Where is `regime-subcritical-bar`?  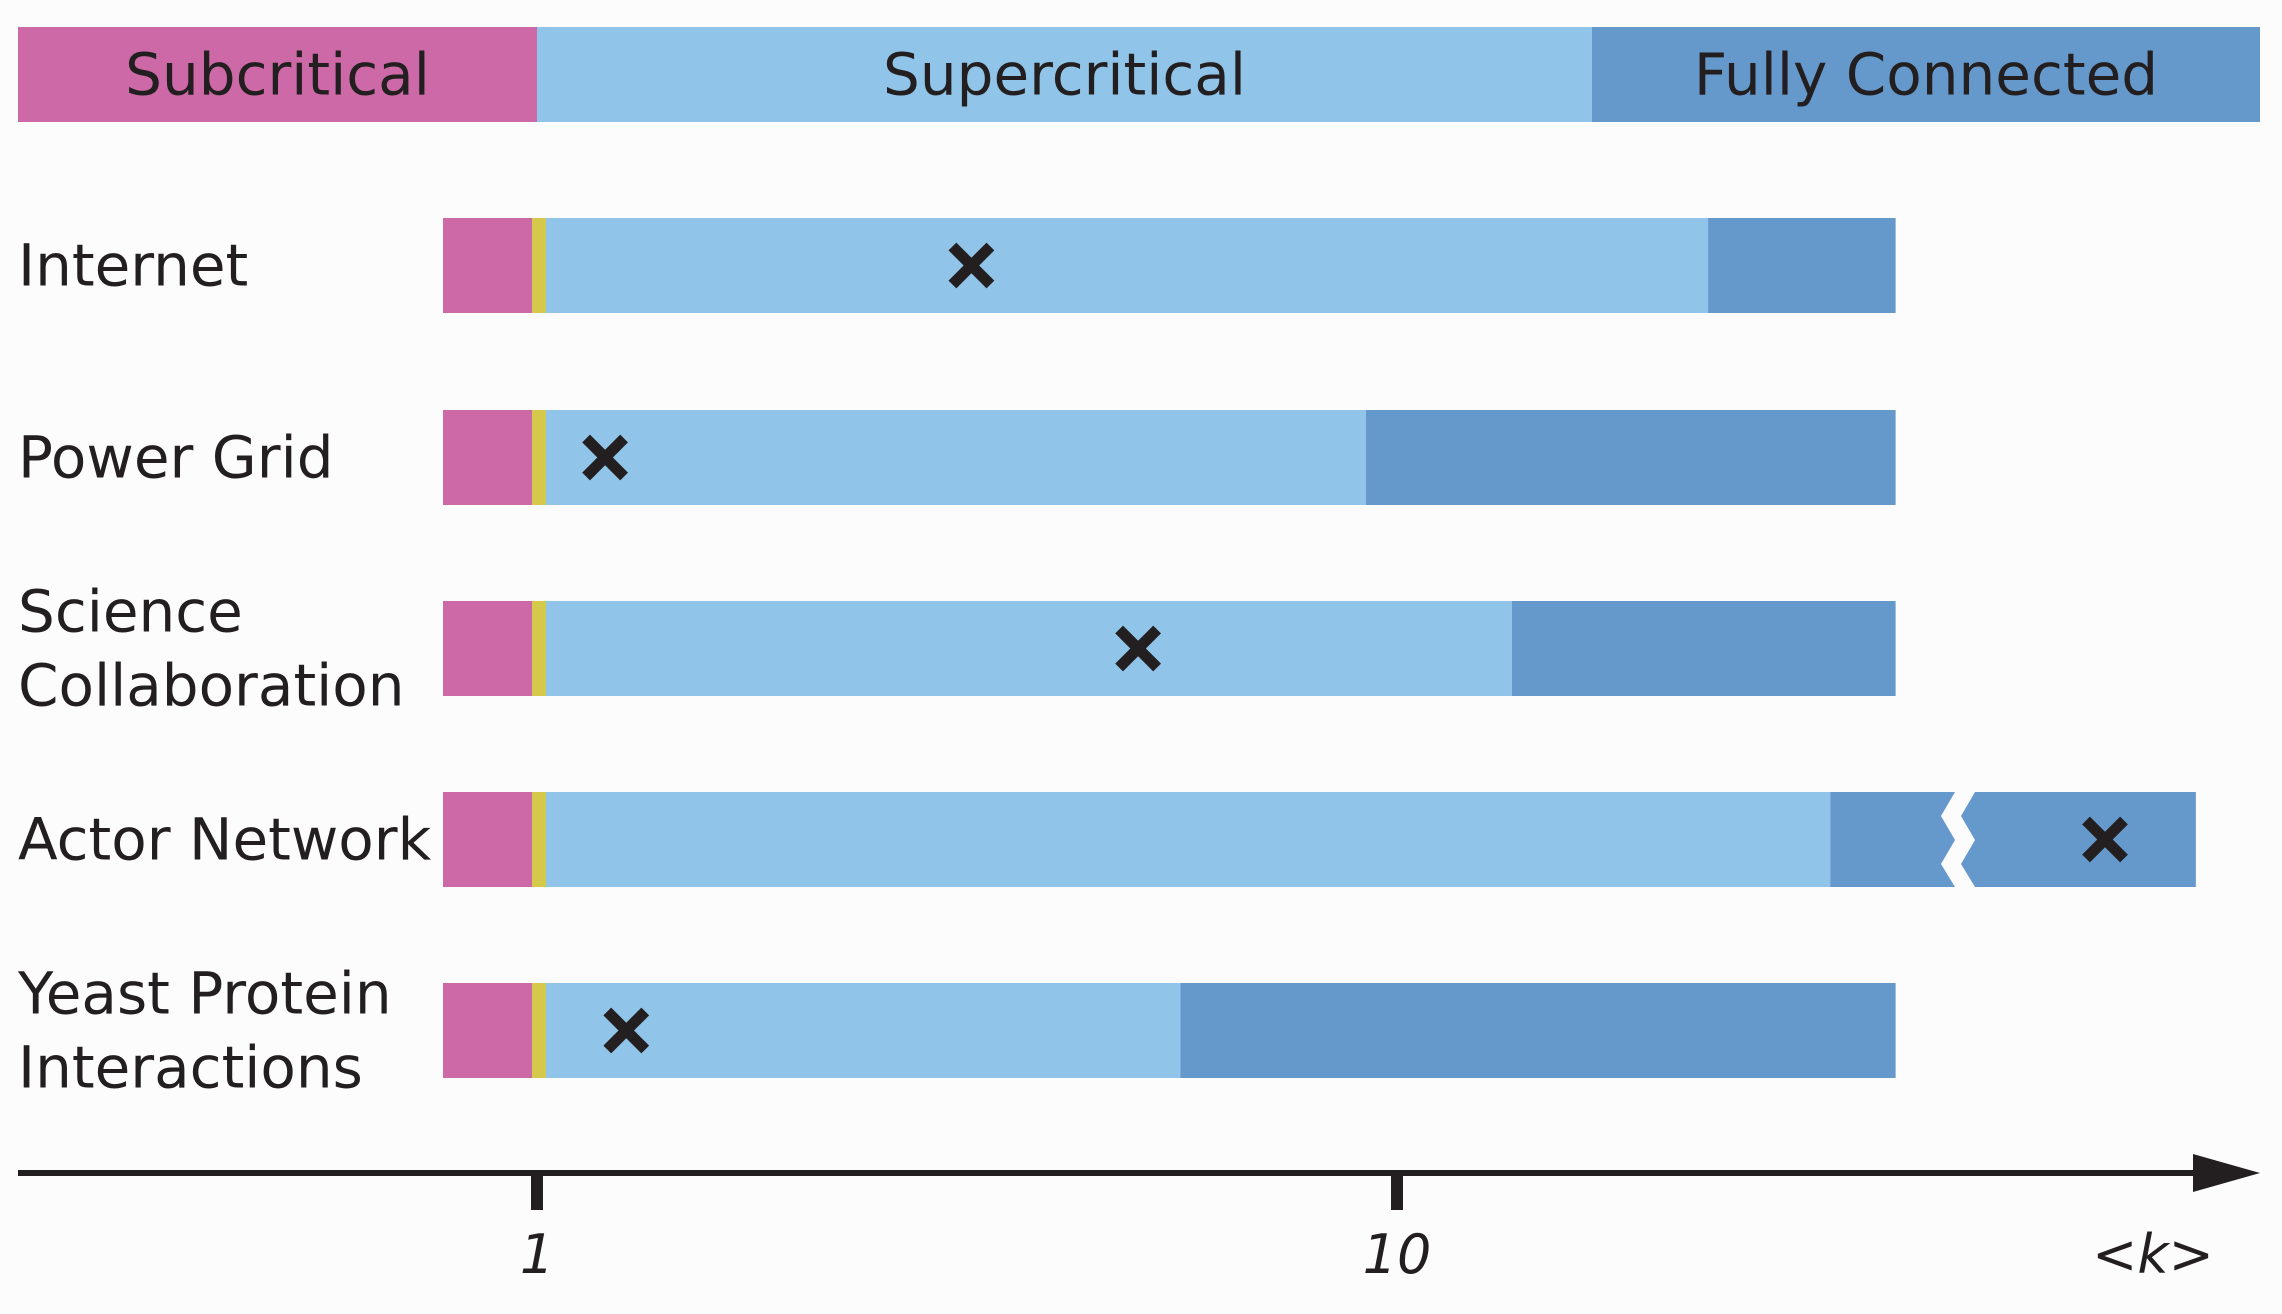
regime-subcritical-bar is located at coordinates (277, 74).